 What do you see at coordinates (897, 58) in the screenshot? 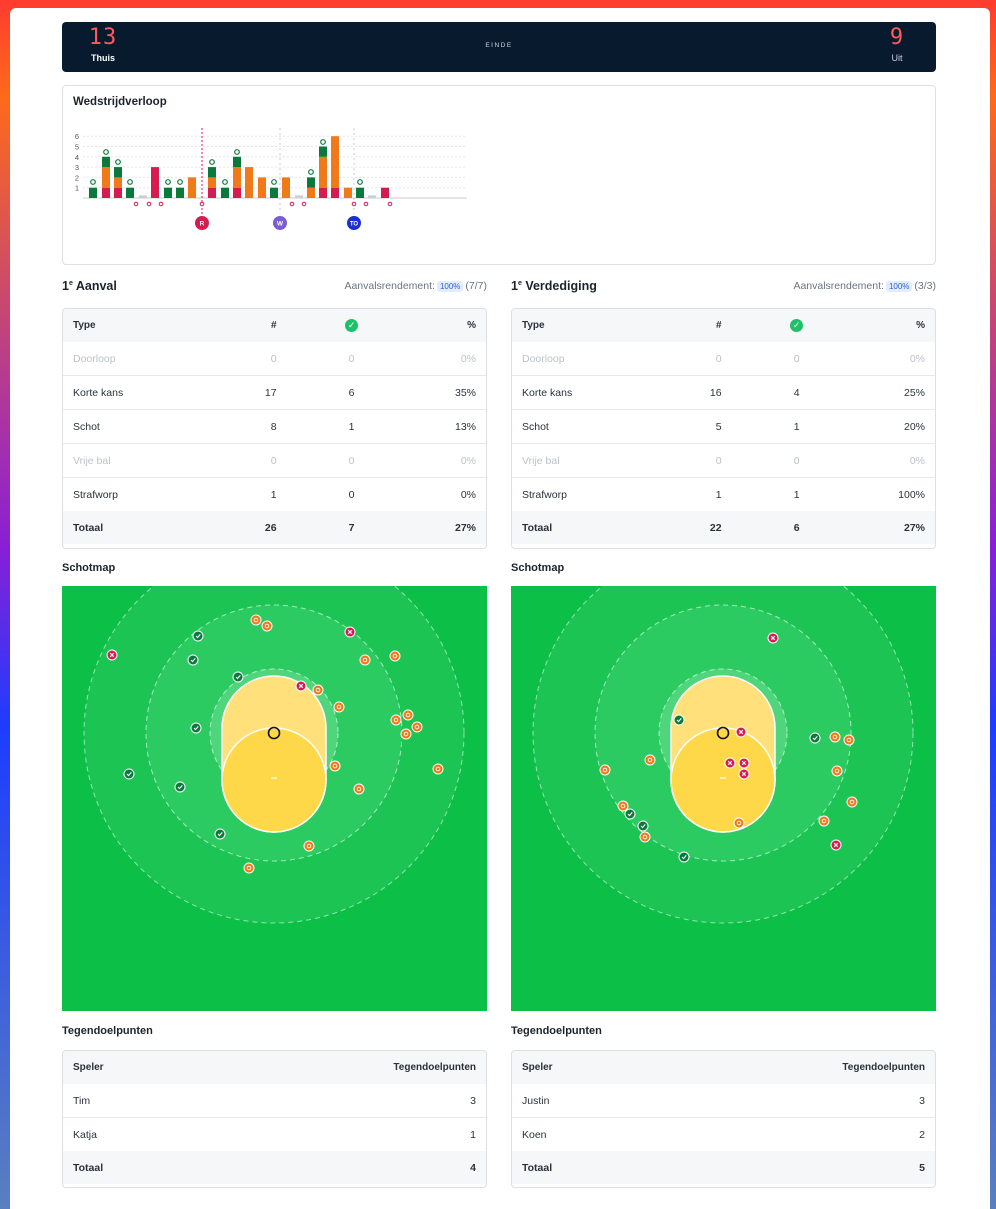
I see `away-label: Uit` at bounding box center [897, 58].